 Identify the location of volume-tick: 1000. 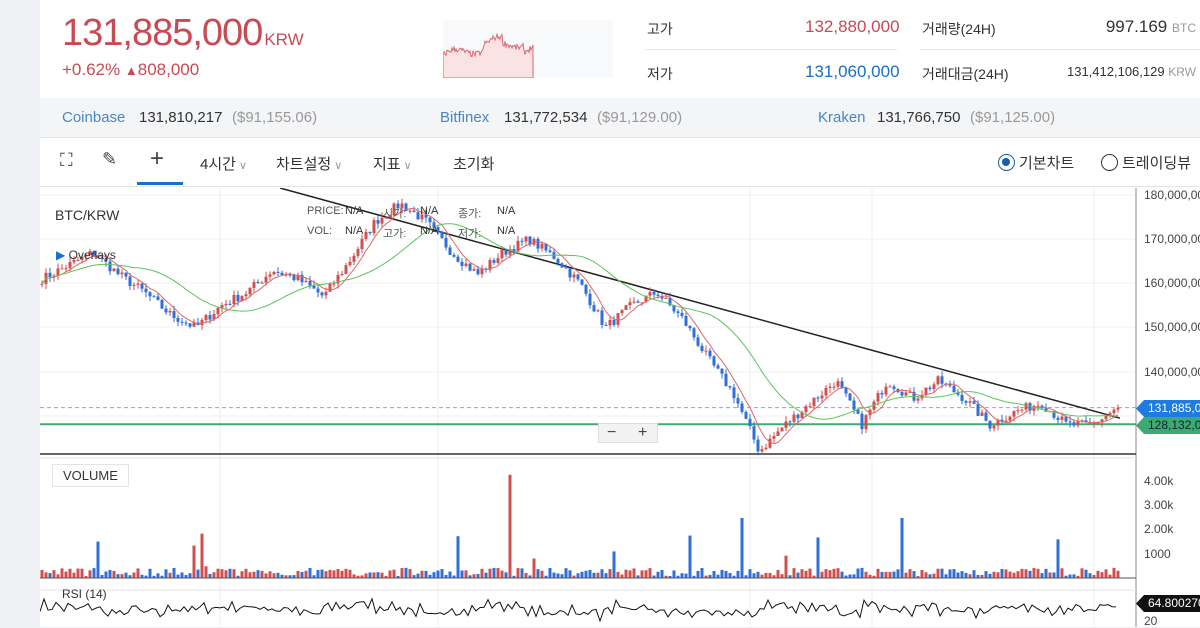
(1157, 554).